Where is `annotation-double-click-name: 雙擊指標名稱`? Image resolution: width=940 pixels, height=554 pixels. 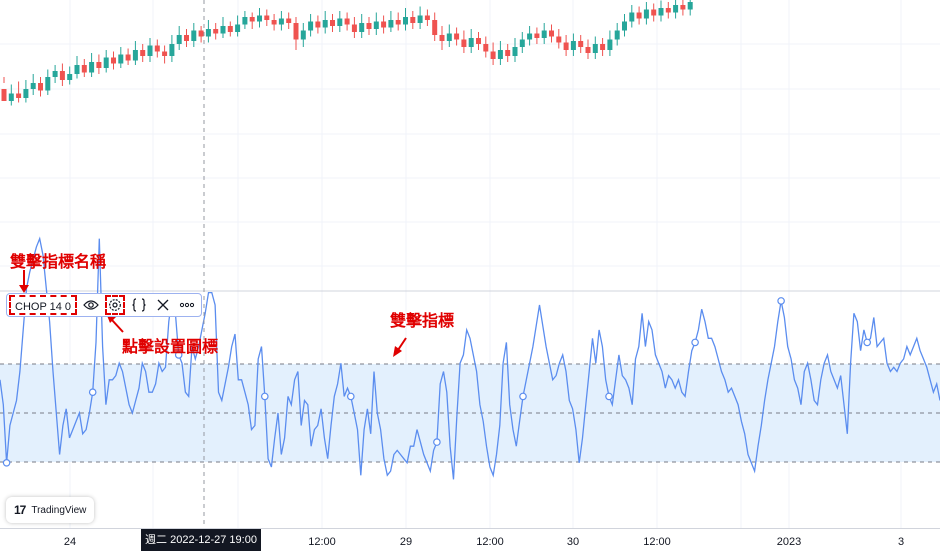 annotation-double-click-name: 雙擊指標名稱 is located at coordinates (58, 261).